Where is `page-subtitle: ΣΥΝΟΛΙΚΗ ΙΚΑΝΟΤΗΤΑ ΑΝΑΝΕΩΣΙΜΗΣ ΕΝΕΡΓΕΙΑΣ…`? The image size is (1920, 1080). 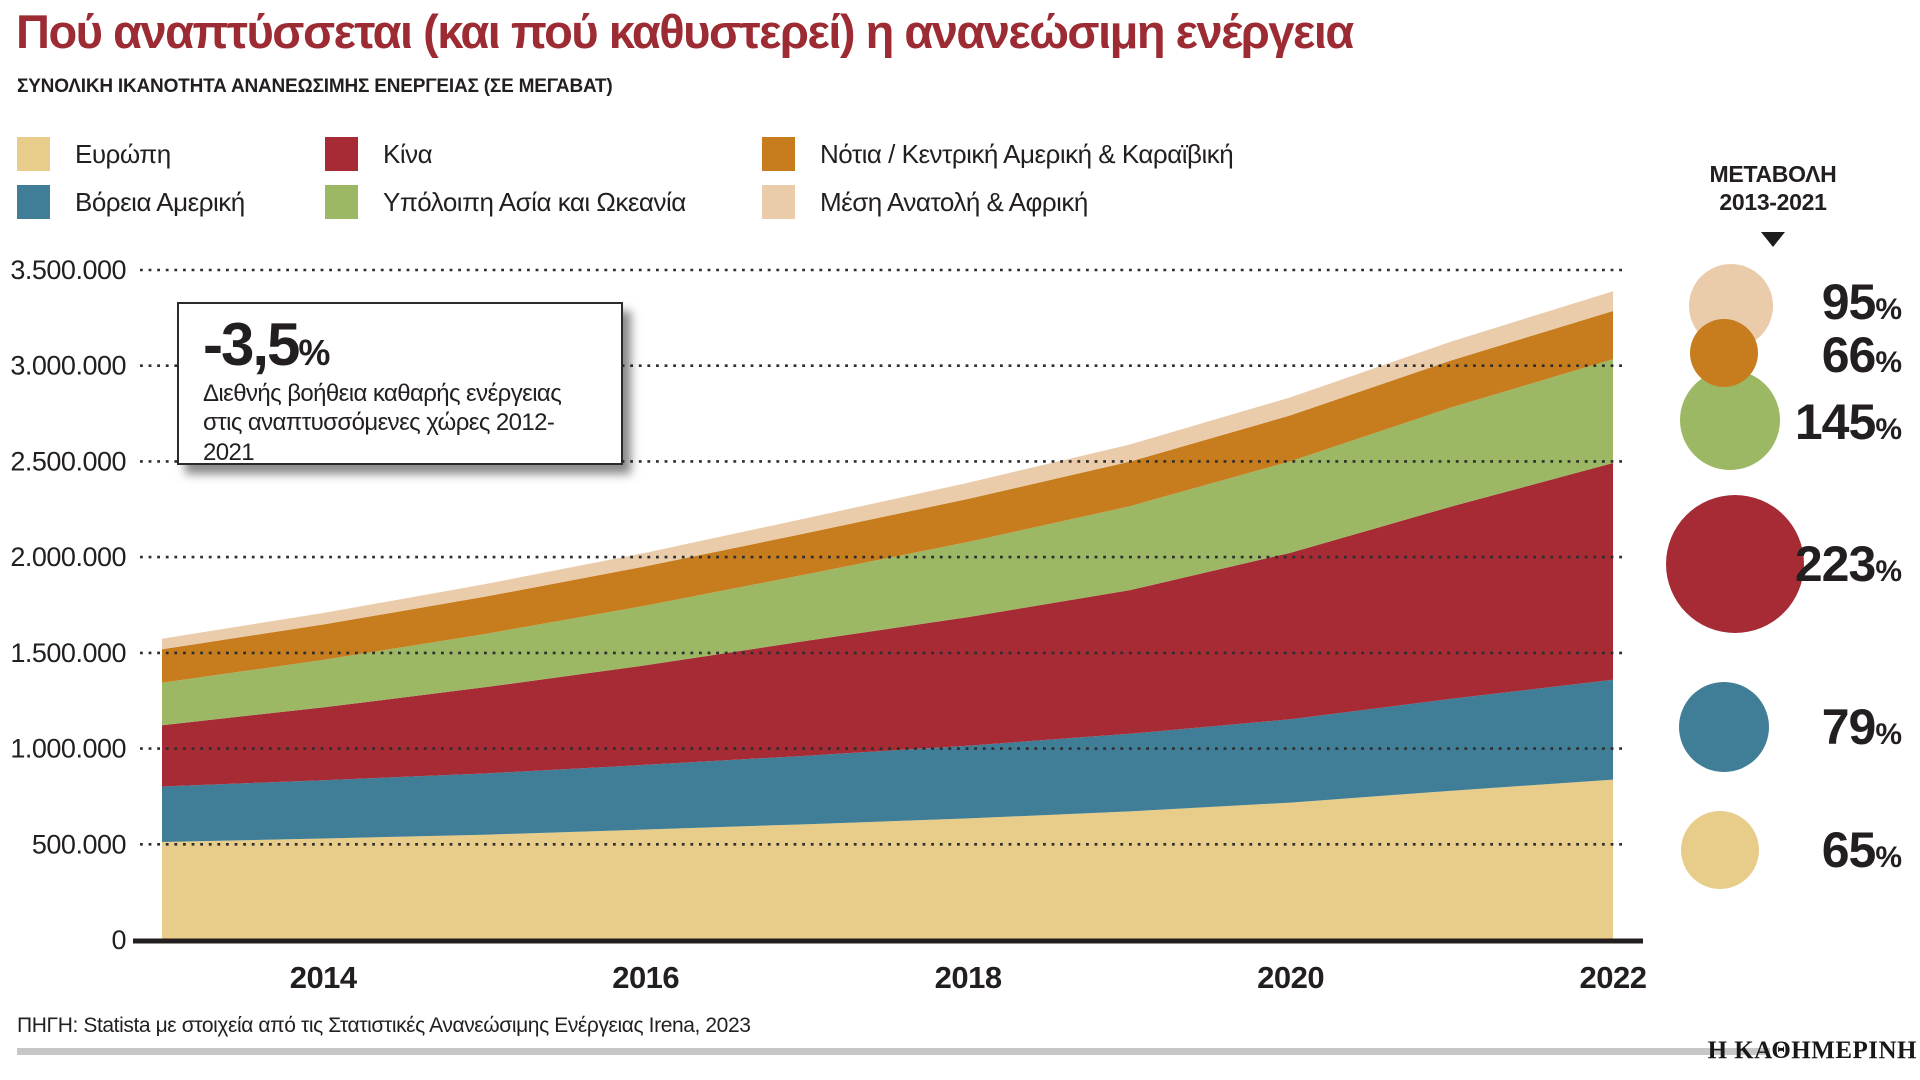
page-subtitle: ΣΥΝΟΛΙΚΗ ΙΚΑΝΟΤΗΤΑ ΑΝΑΝΕΩΣΙΜΗΣ ΕΝΕΡΓΕΙΑΣ… is located at coordinates (315, 86).